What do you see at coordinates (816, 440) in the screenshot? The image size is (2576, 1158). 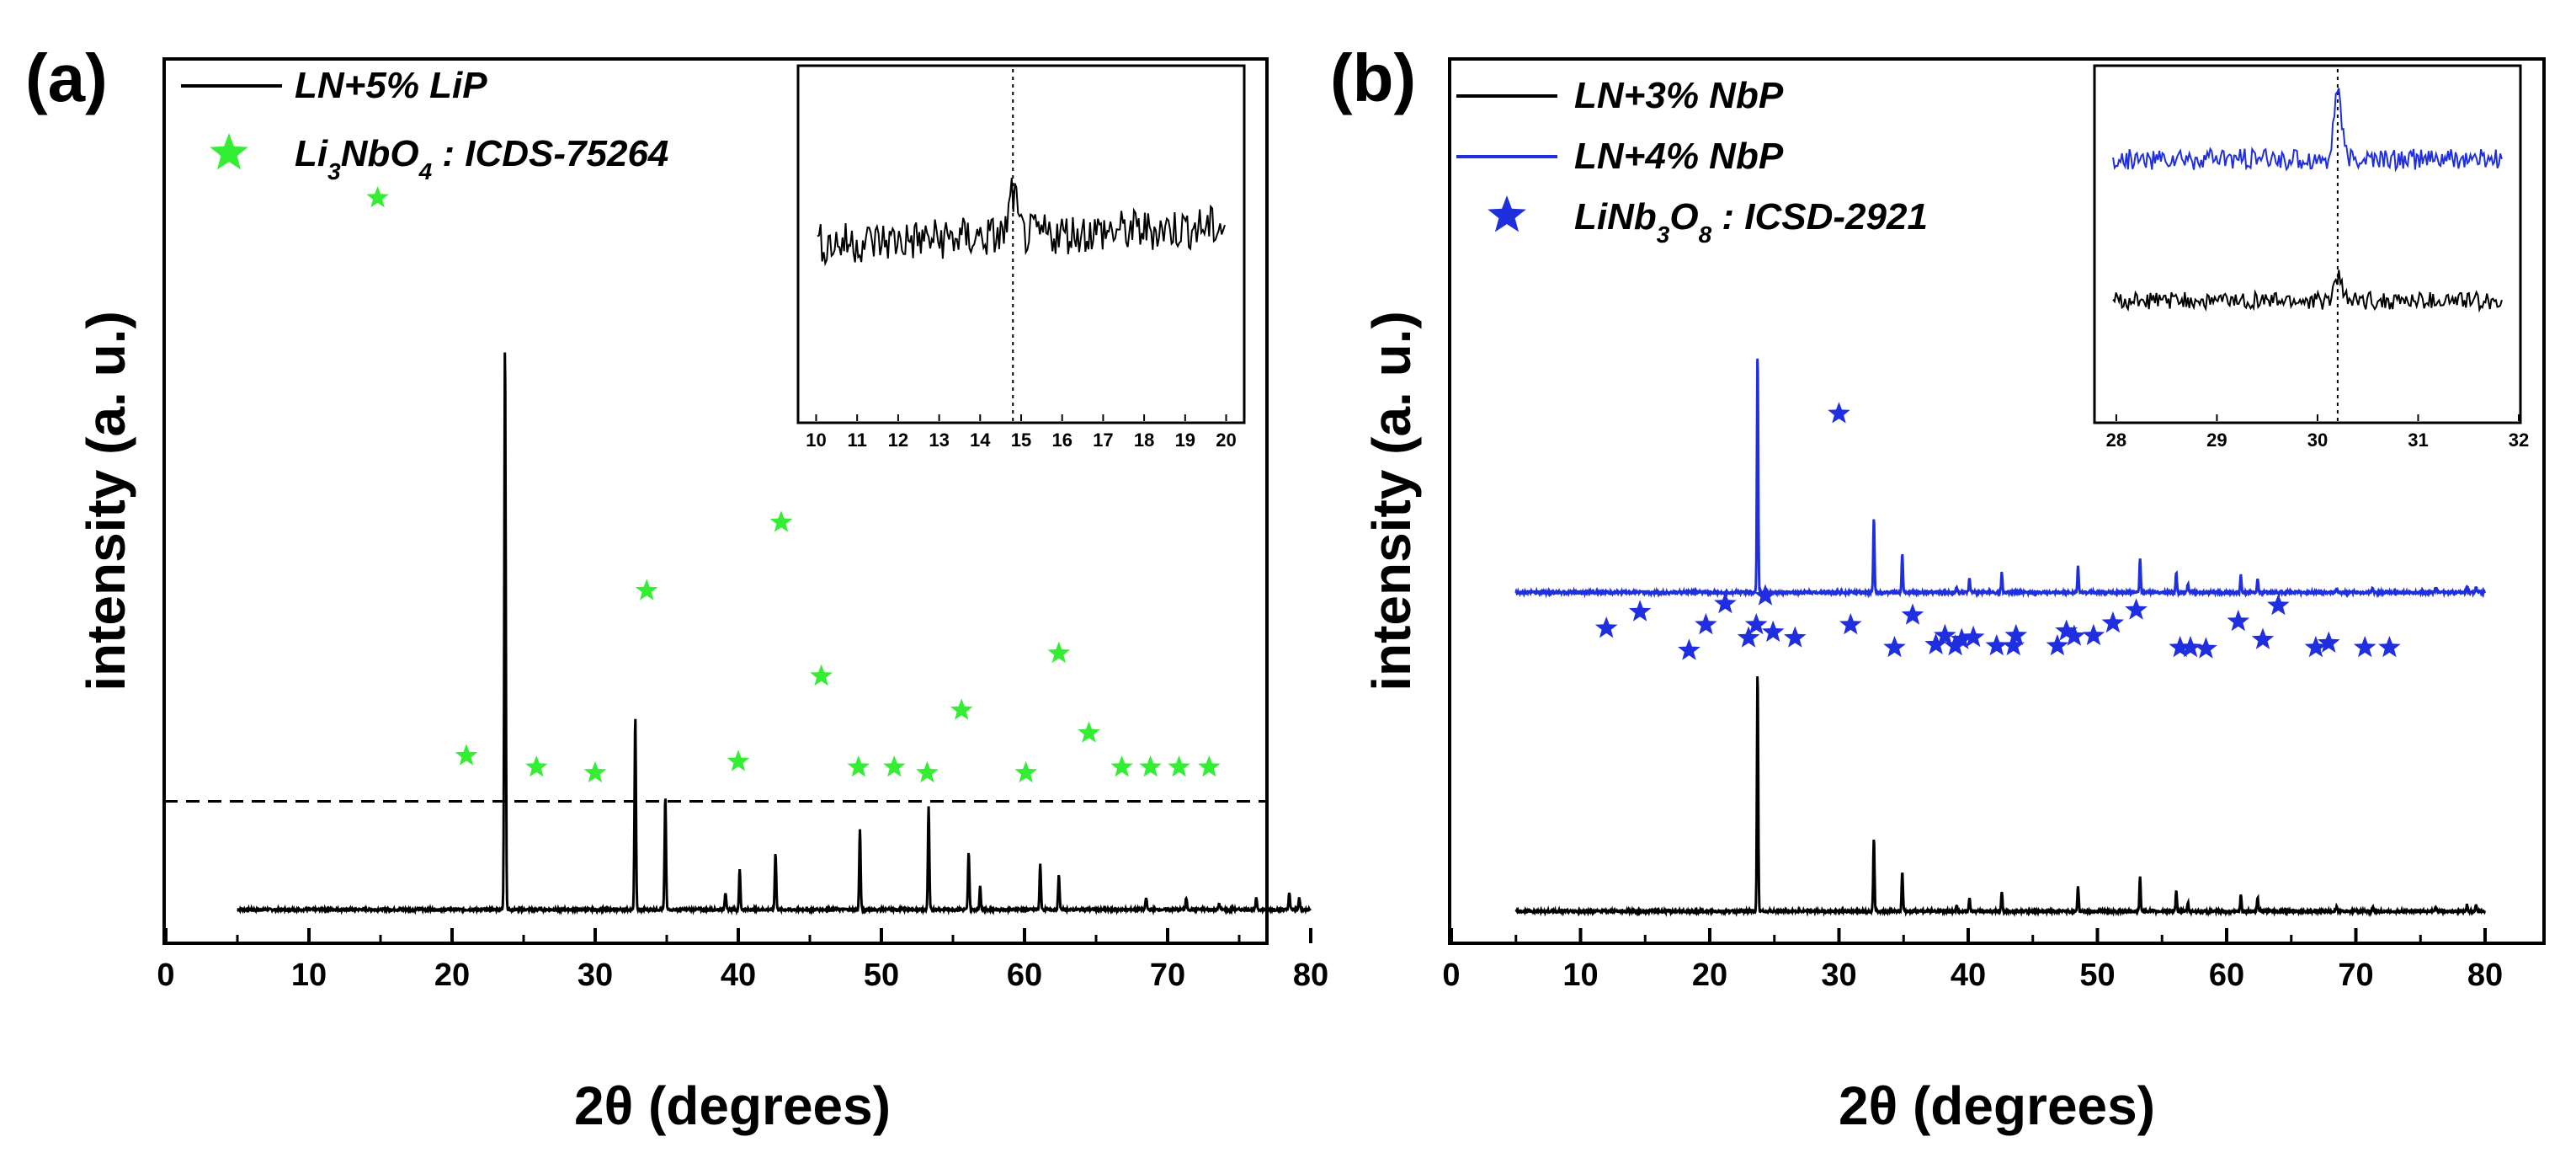 I see `inset-x-tick-label-10: 10` at bounding box center [816, 440].